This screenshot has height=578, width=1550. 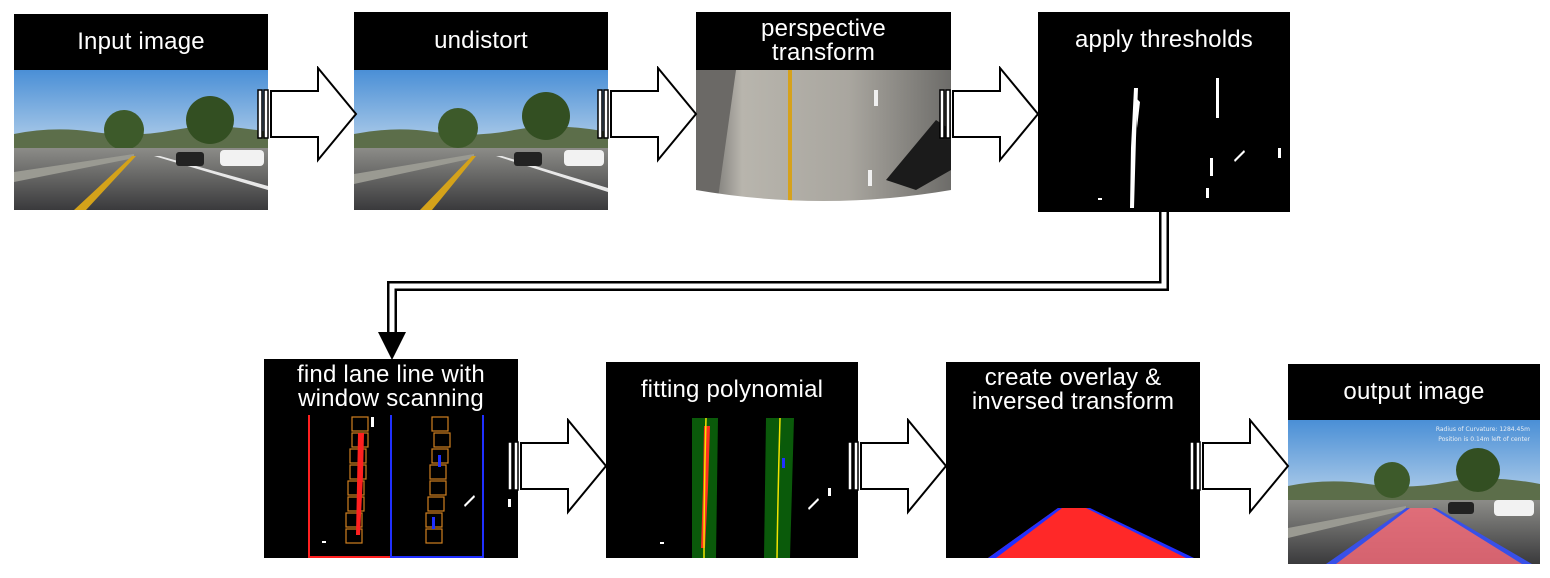 I want to click on output-radius-text: Radius of Curvature: 1284.45m, so click(x=1482, y=429).